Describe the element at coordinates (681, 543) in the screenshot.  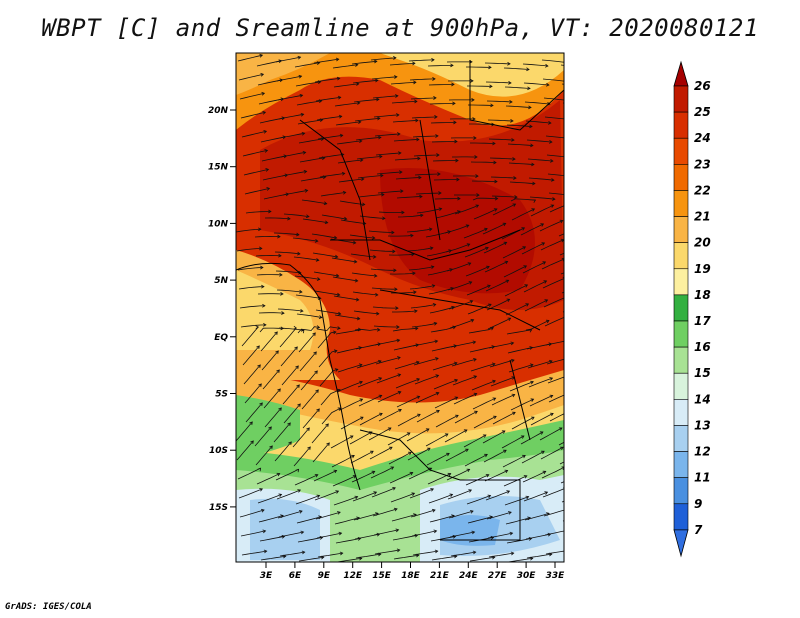
I see `colorbar-bottom-arrow` at that location.